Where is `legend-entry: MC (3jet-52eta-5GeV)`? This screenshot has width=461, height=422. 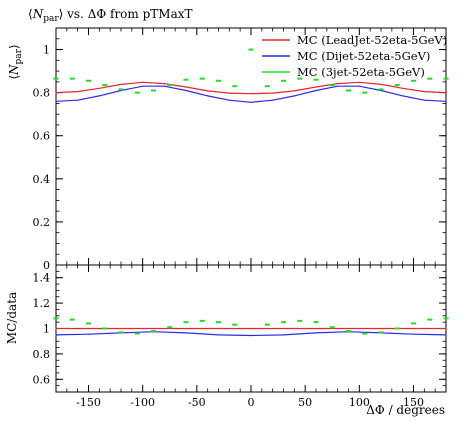 legend-entry: MC (3jet-52eta-5GeV) is located at coordinates (343, 72).